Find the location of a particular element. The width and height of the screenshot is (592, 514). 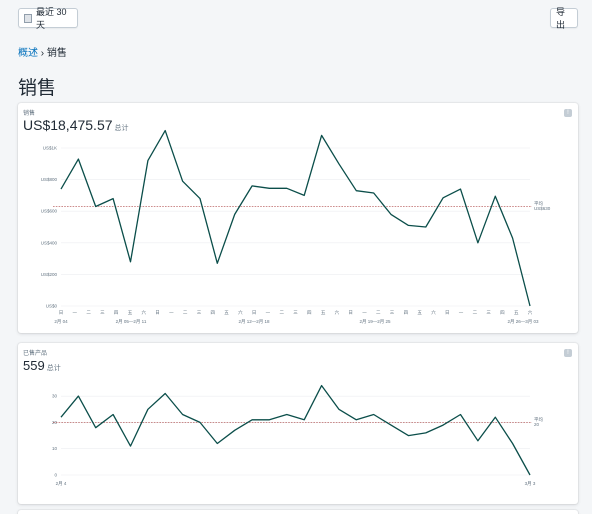

products-total-suffix: 总计 is located at coordinates (53, 368).